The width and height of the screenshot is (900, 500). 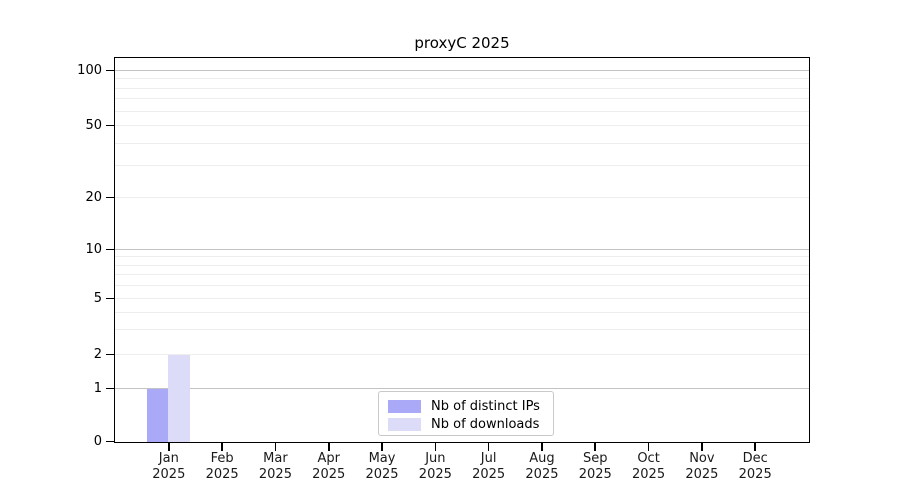 What do you see at coordinates (329, 466) in the screenshot?
I see `x-tick-label: Apr 2025` at bounding box center [329, 466].